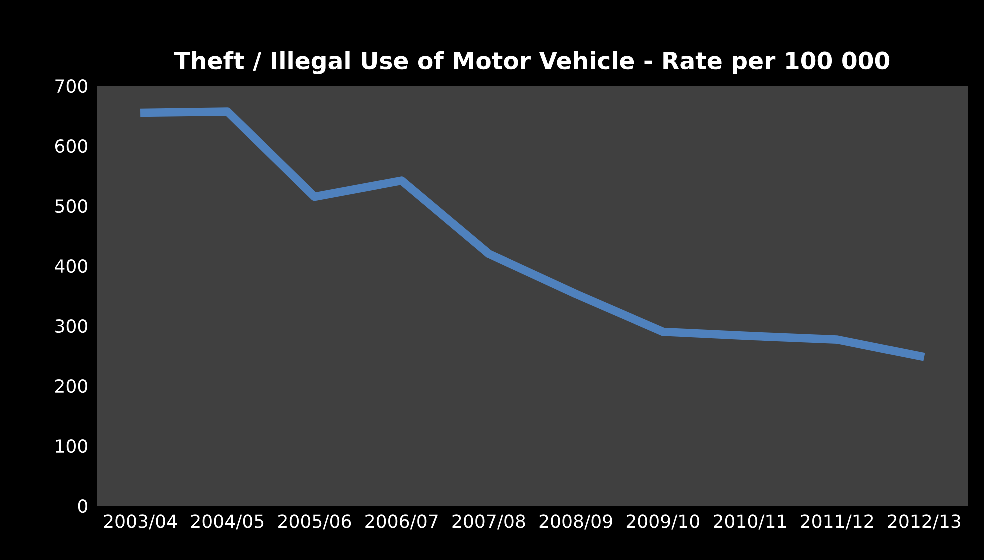 This screenshot has width=984, height=560. I want to click on y-tick-label: 500, so click(72, 206).